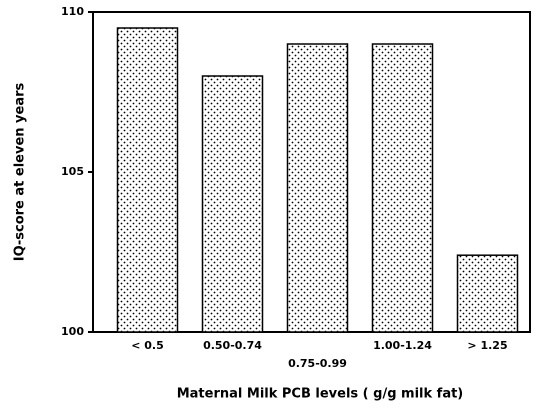  I want to click on x-tick-label: 1.00-1.24, so click(402, 345).